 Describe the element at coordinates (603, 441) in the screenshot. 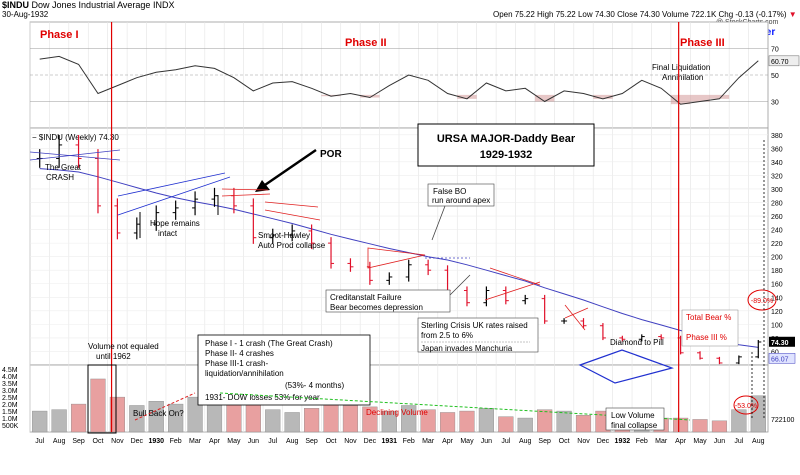

I see `x-tick-label: Dec` at that location.